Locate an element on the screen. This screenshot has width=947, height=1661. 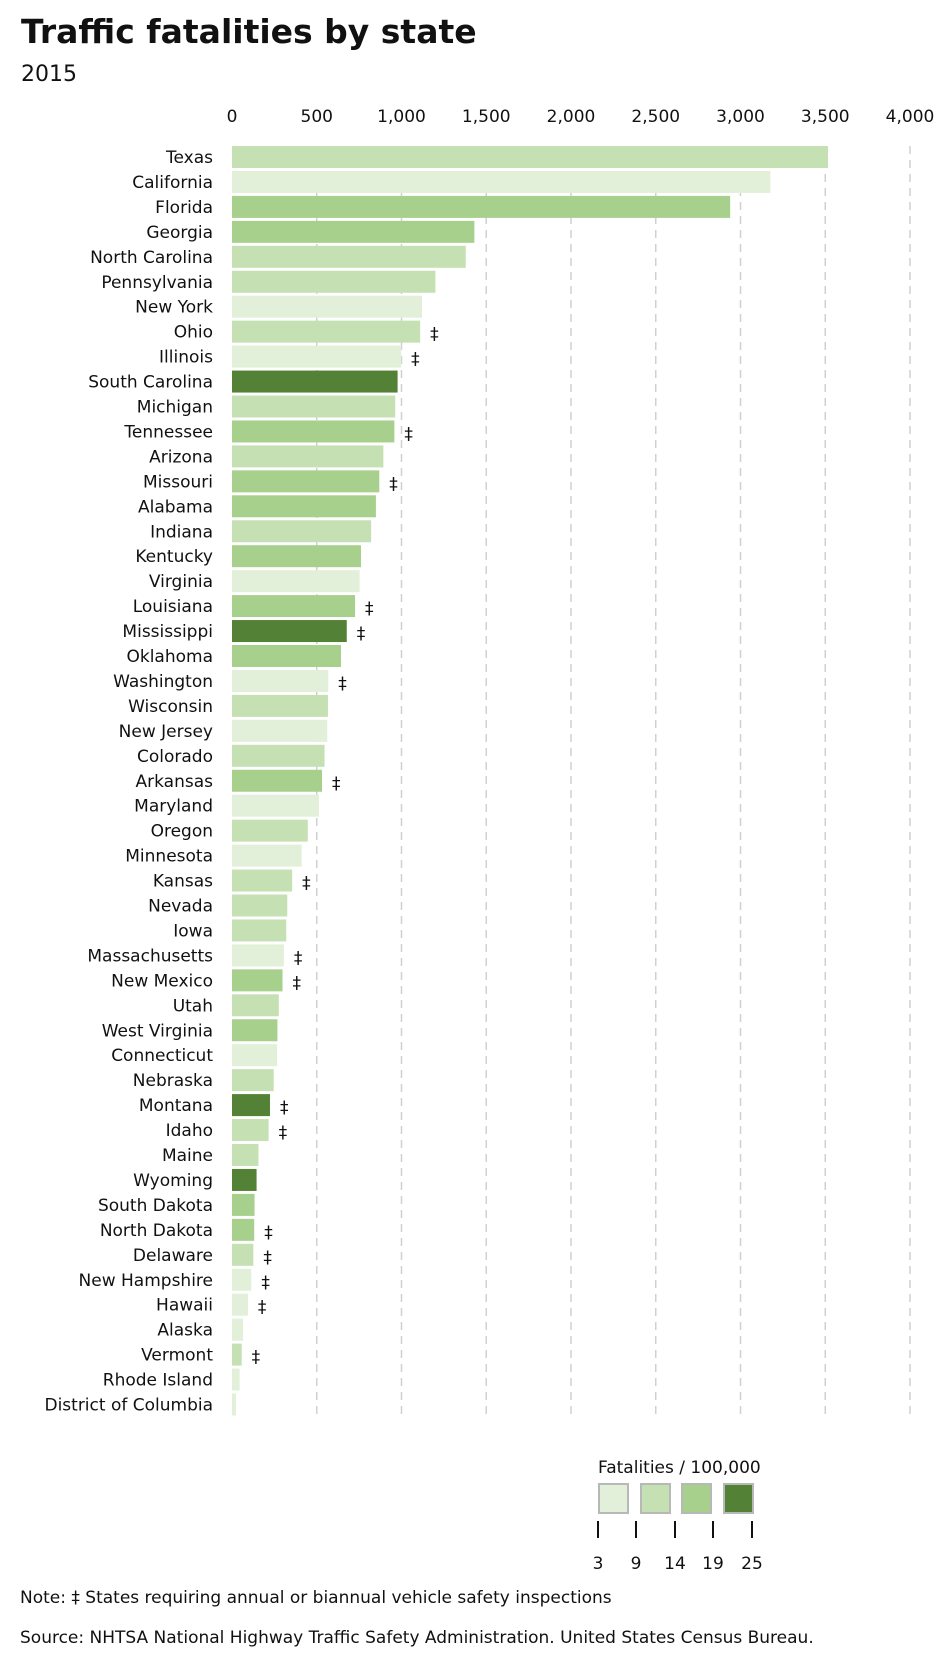
category-label: New Hampshire is located at coordinates (146, 1281).